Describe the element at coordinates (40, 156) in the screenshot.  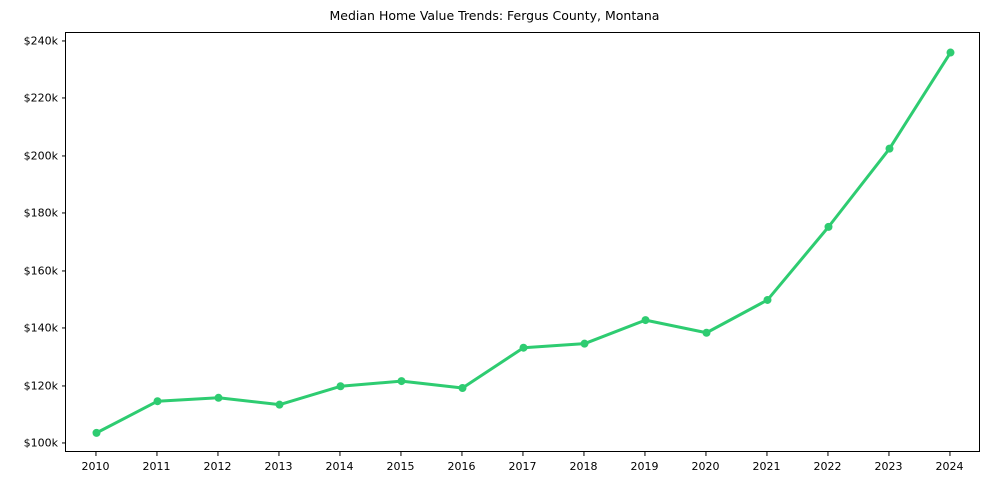
I see `y-axis-tick-label: $200k` at that location.